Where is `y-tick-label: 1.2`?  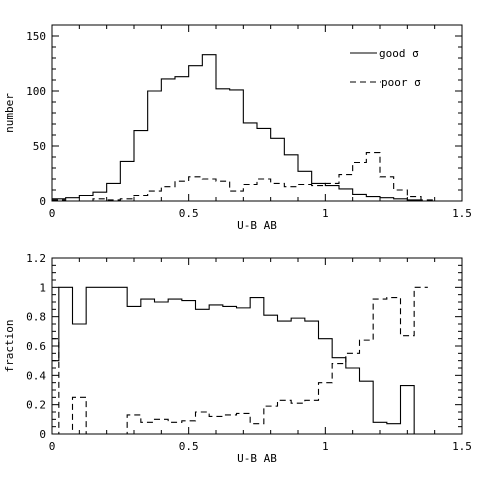 y-tick-label: 1.2 is located at coordinates (36, 258).